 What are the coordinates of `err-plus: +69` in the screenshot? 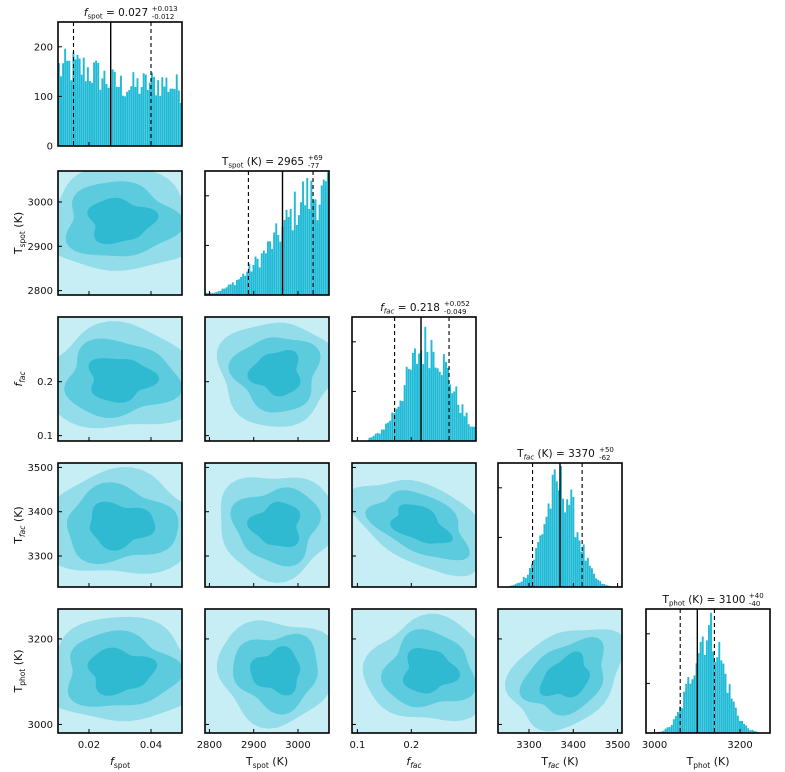 It's located at (315, 158).